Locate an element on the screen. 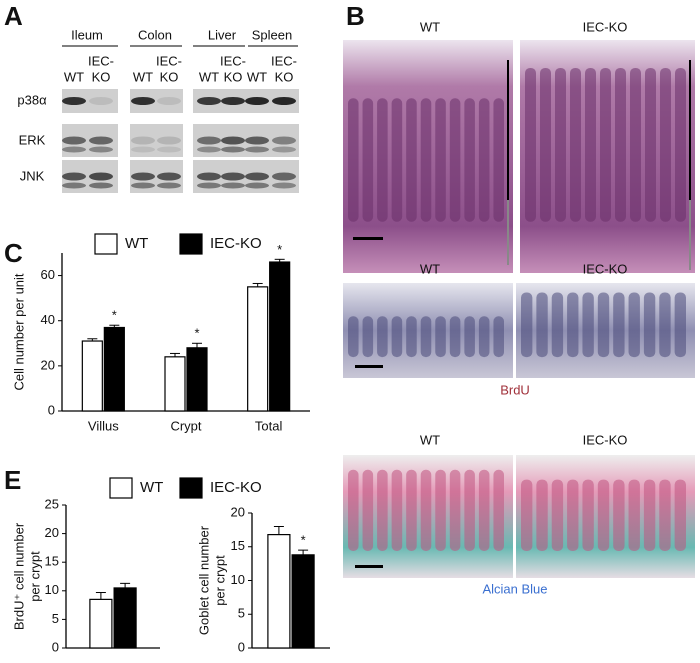 The image size is (700, 663). blot-membrane is located at coordinates (156, 140).